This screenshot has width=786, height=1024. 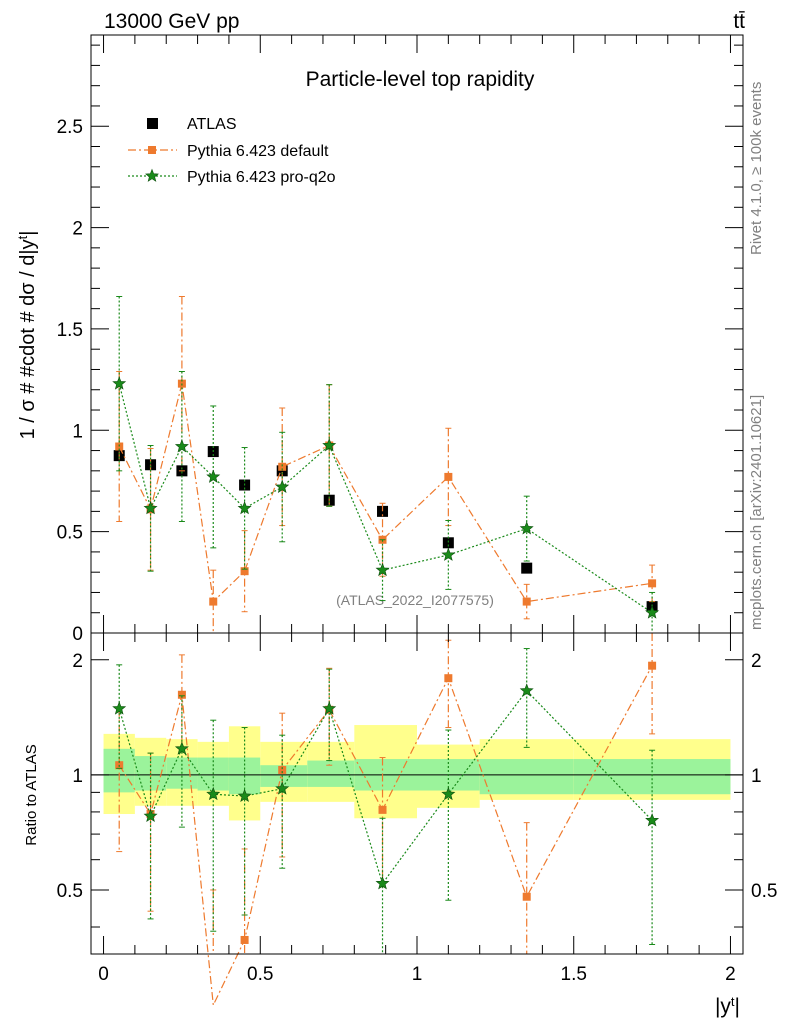 What do you see at coordinates (756, 512) in the screenshot?
I see `mcplots-source-label: mcplots.cern.ch [arXiv:2401.10621]` at bounding box center [756, 512].